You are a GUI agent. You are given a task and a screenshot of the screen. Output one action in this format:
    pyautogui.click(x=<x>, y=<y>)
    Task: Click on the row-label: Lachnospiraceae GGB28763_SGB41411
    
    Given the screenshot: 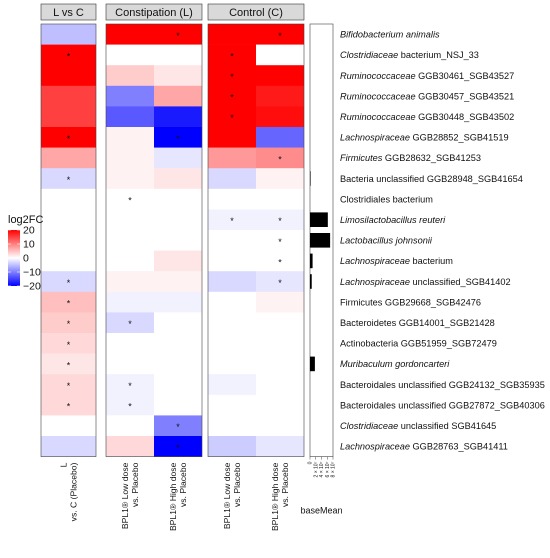 What is the action you would take?
    pyautogui.click(x=424, y=447)
    